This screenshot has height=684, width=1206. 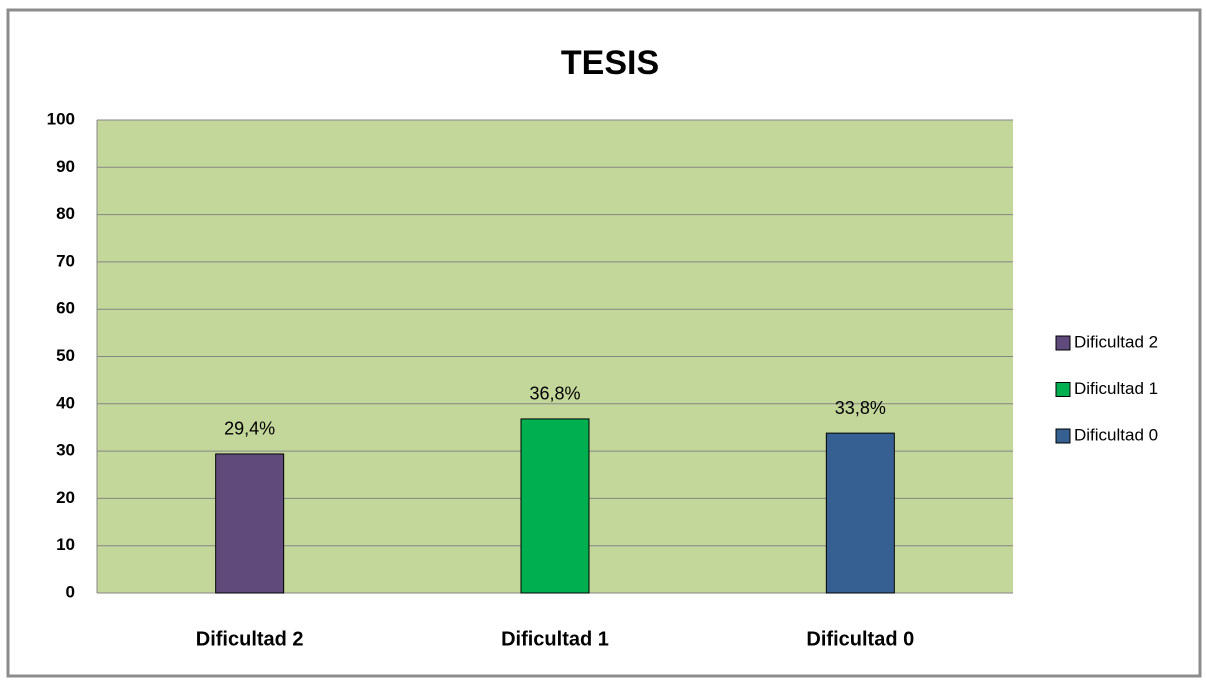 I want to click on x-tick-label: Dificultad 2, so click(x=250, y=639).